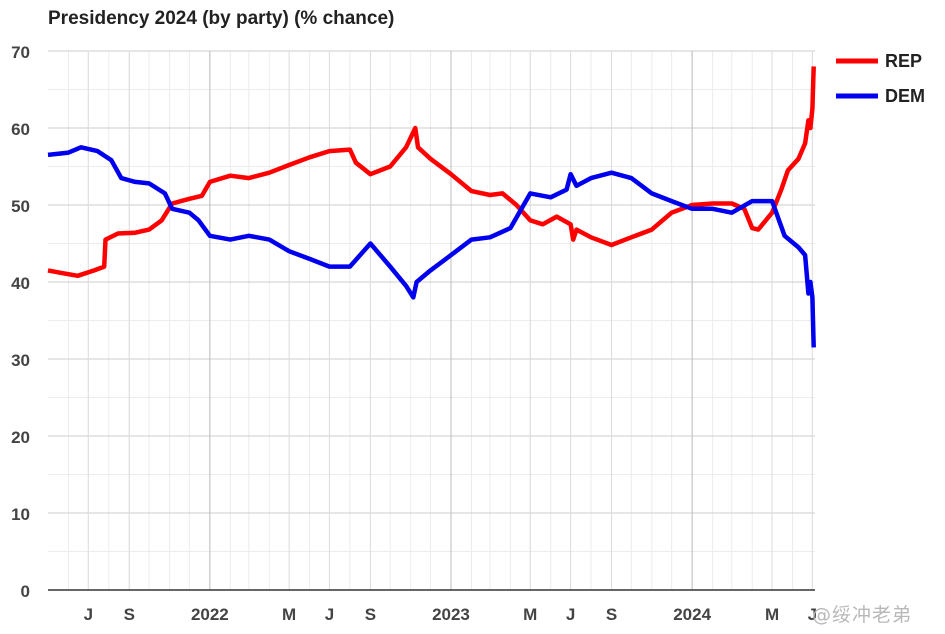  Describe the element at coordinates (20, 360) in the screenshot. I see `y-tick-label: 30` at that location.